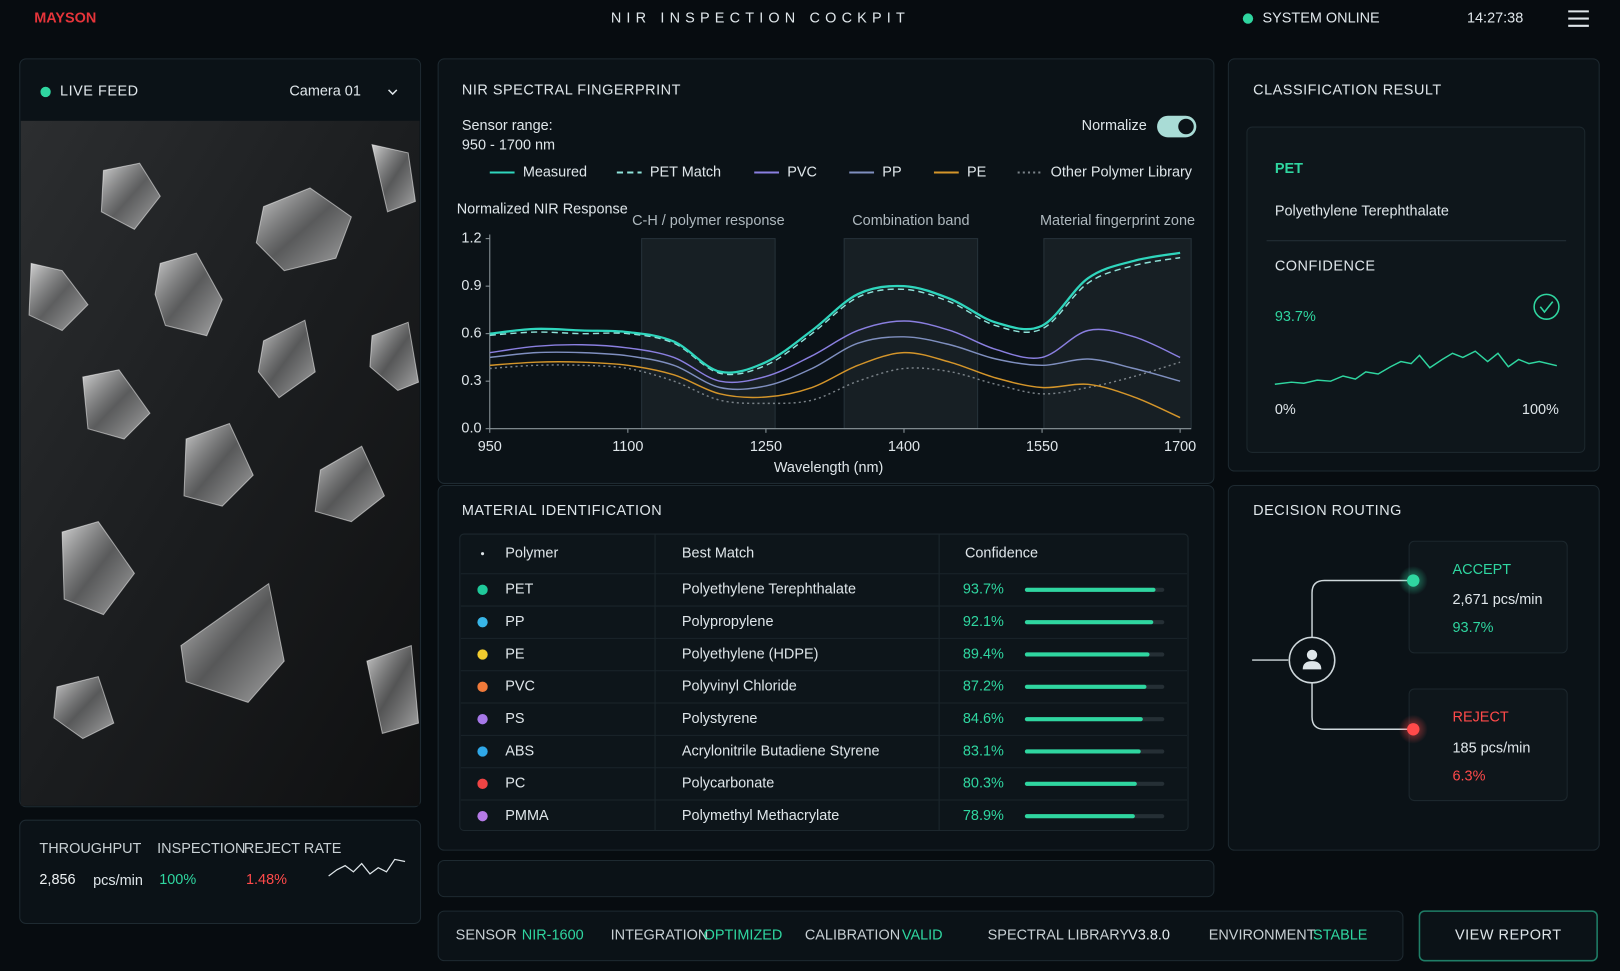 The image size is (1620, 971). I want to click on polymer-name: Polyvinyl Chloride, so click(739, 687).